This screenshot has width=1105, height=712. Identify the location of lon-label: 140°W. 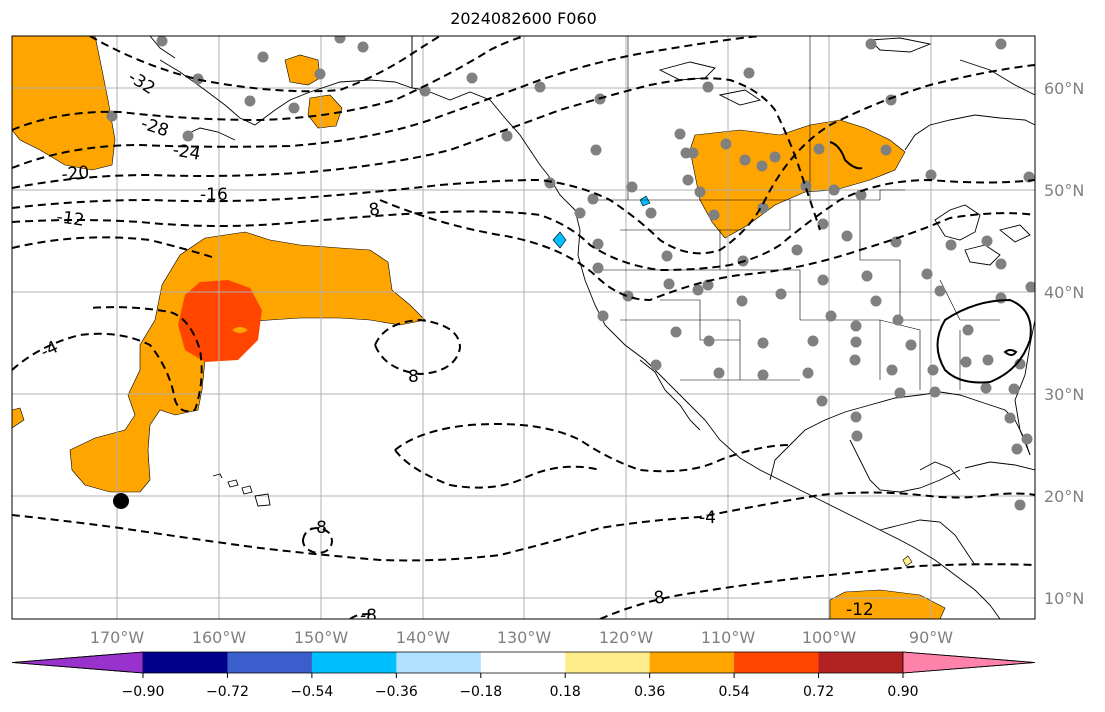
(423, 637).